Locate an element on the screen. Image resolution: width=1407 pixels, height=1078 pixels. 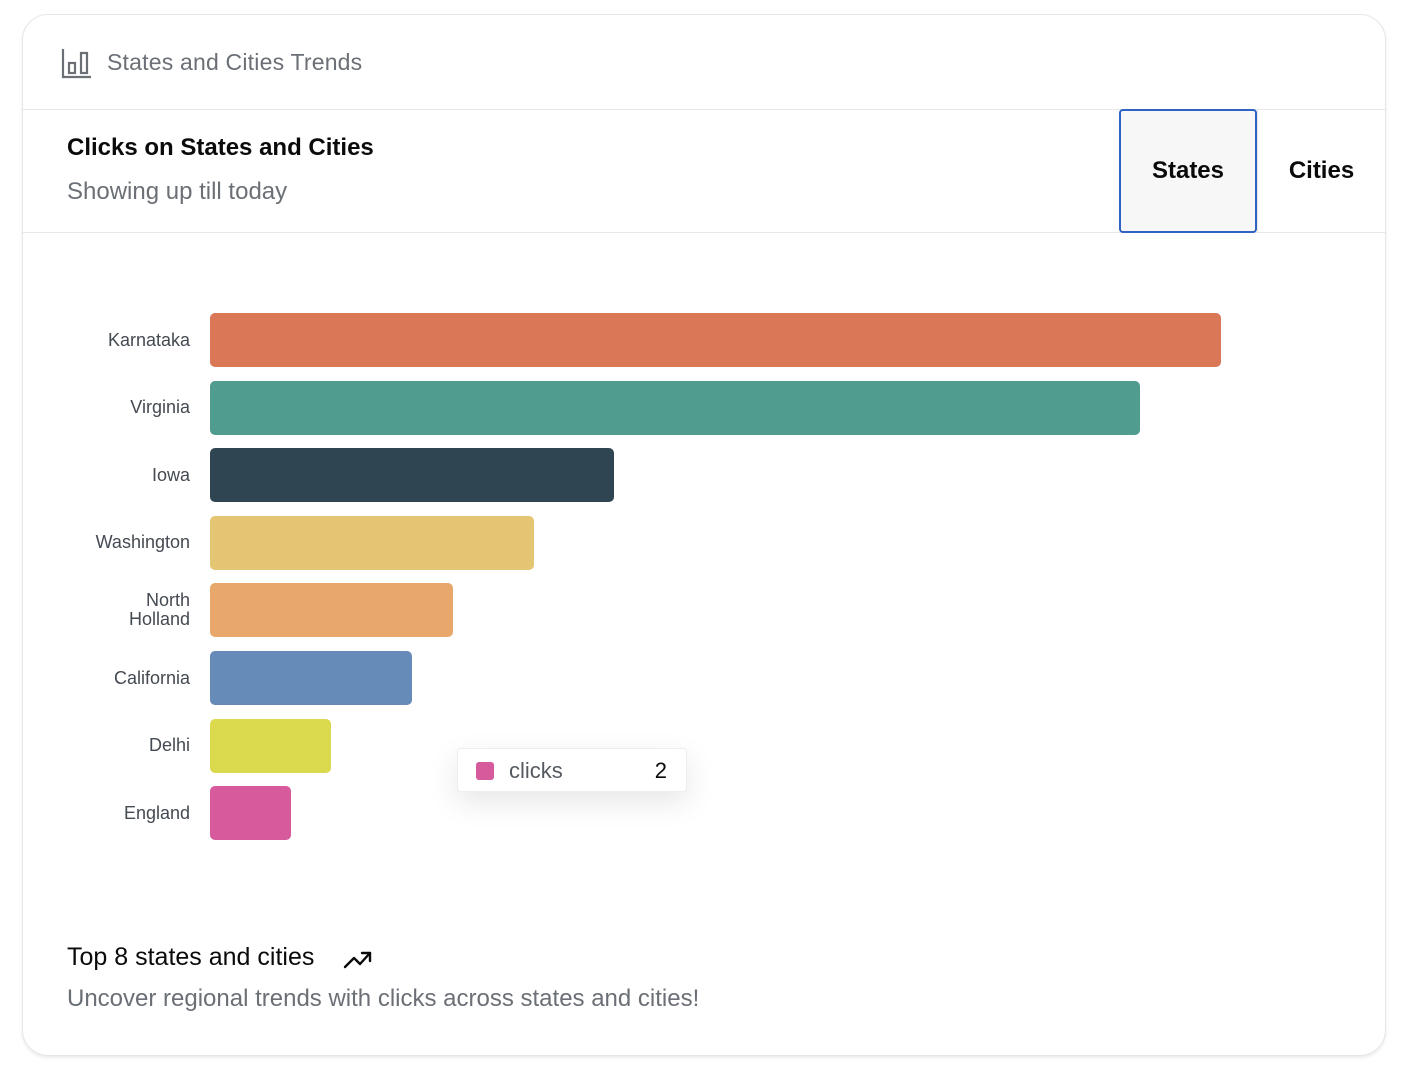
bar-delhi is located at coordinates (271, 745).